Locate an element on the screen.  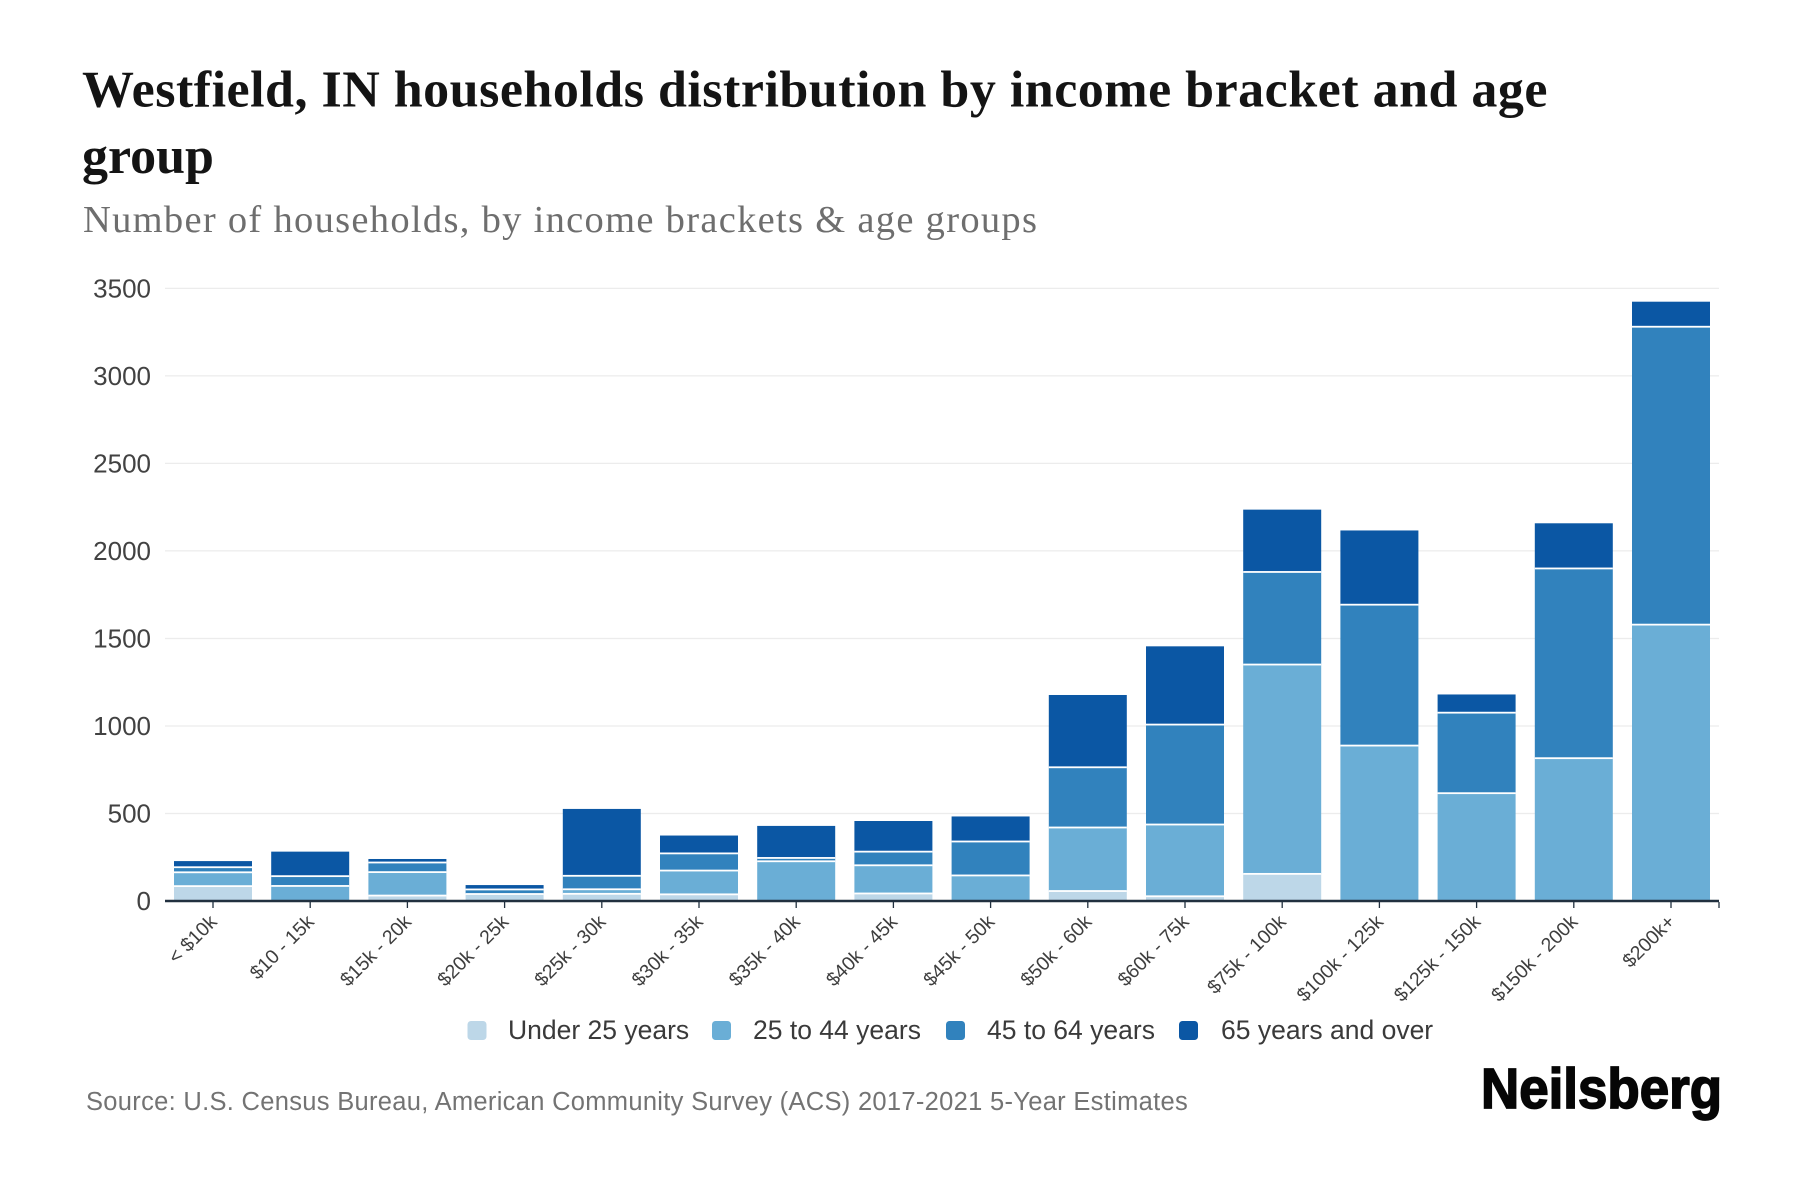
svg-text: 1500 is located at coordinates (122, 639).